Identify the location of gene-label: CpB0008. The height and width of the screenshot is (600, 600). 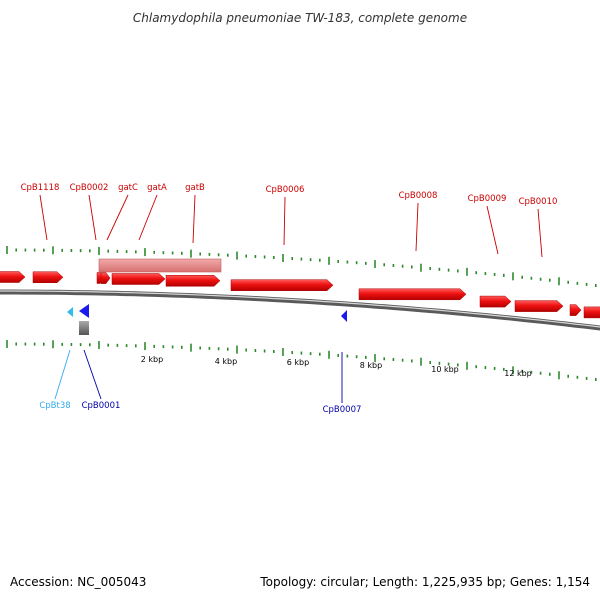
(418, 196).